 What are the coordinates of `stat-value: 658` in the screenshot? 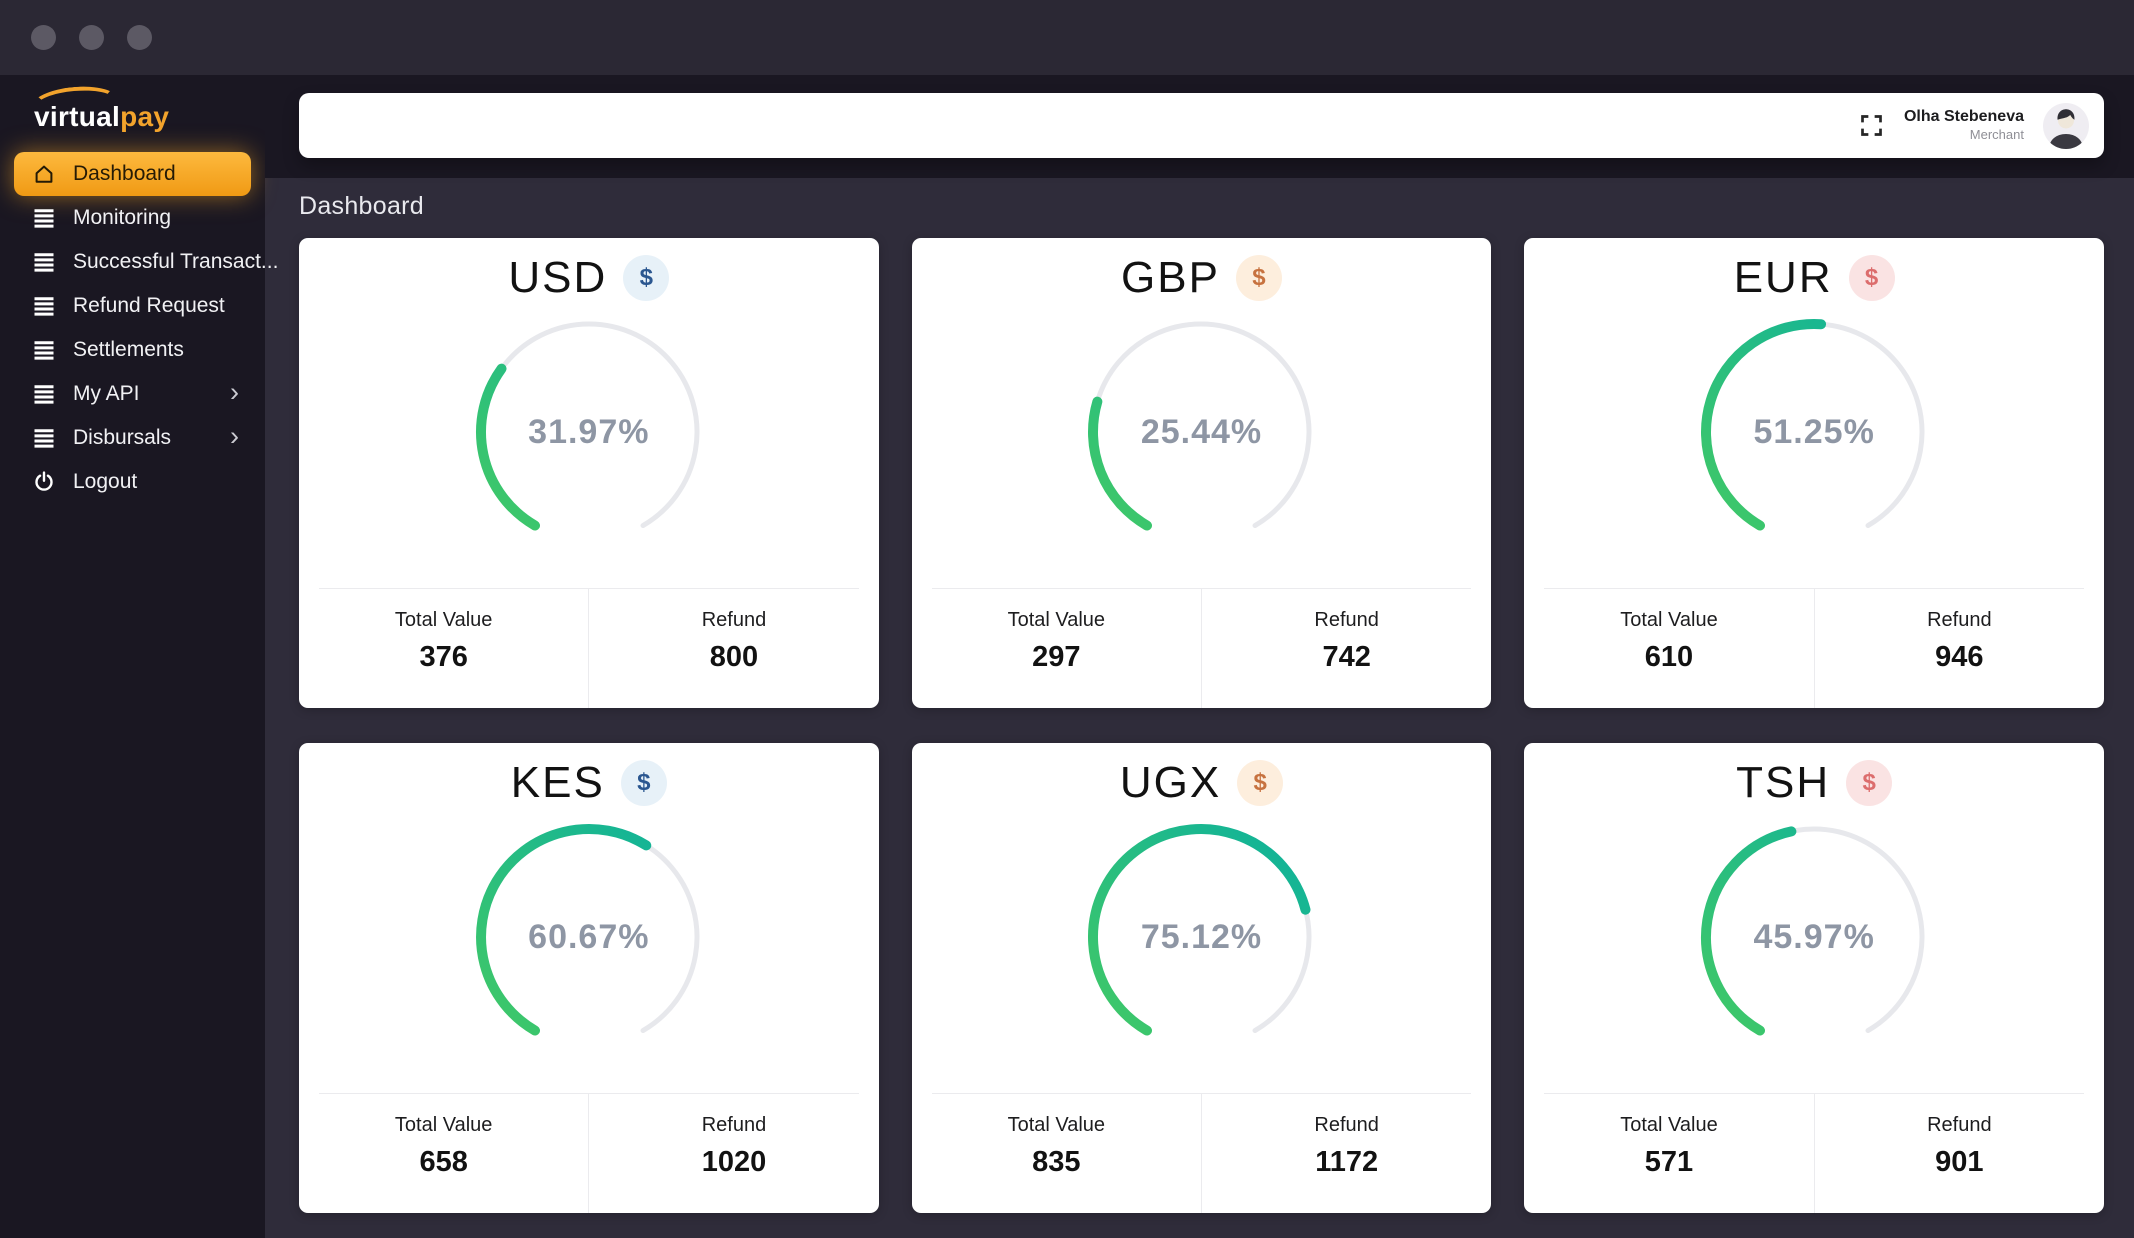 It's located at (443, 1162).